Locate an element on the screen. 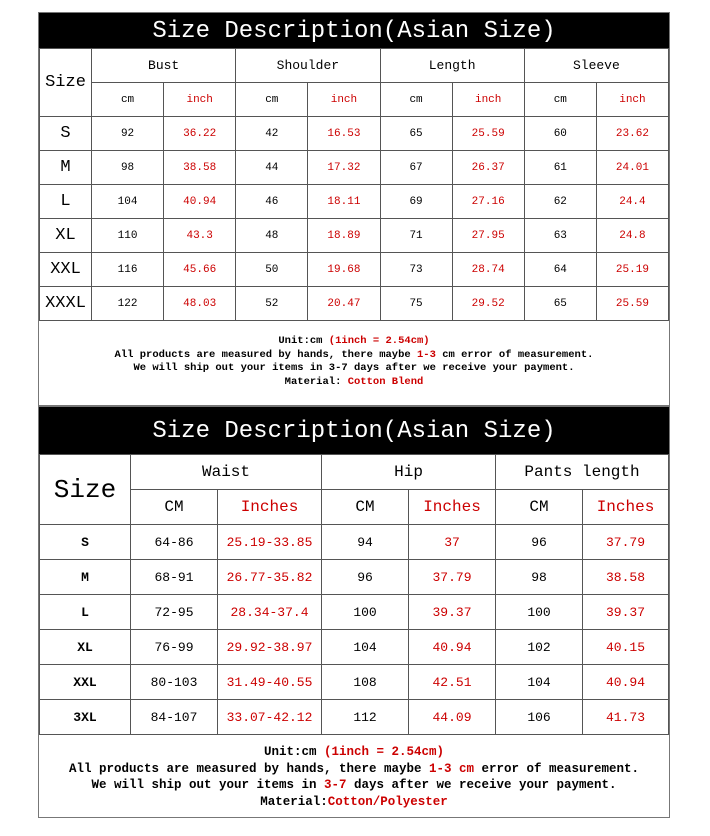 The height and width of the screenshot is (836, 710). size-cell: M is located at coordinates (85, 577).